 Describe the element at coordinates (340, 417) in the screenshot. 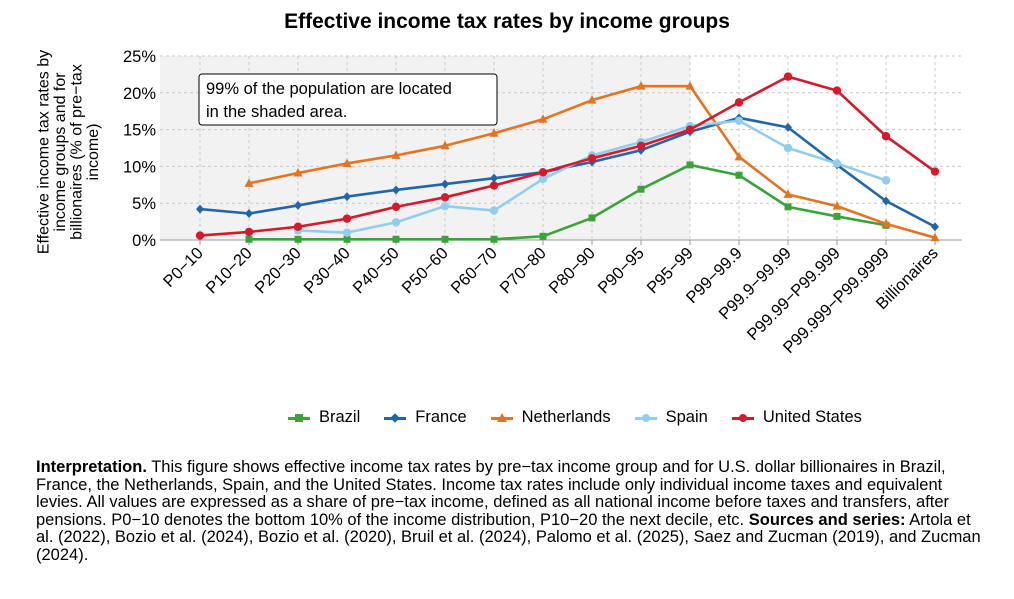

I see `legend-label-brazil: Brazil` at that location.